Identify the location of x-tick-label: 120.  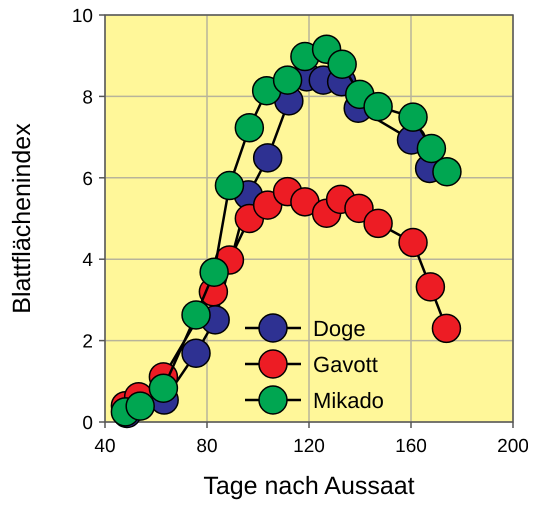
(309, 446).